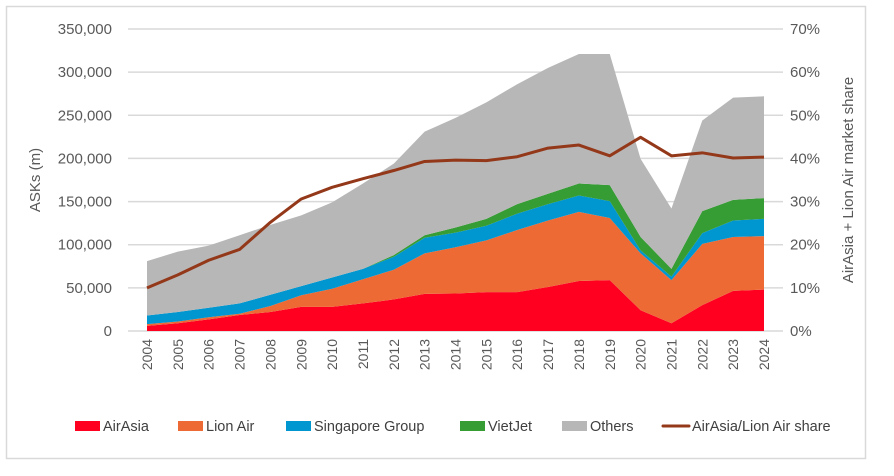  I want to click on y2-tick-label: 50%, so click(805, 115).